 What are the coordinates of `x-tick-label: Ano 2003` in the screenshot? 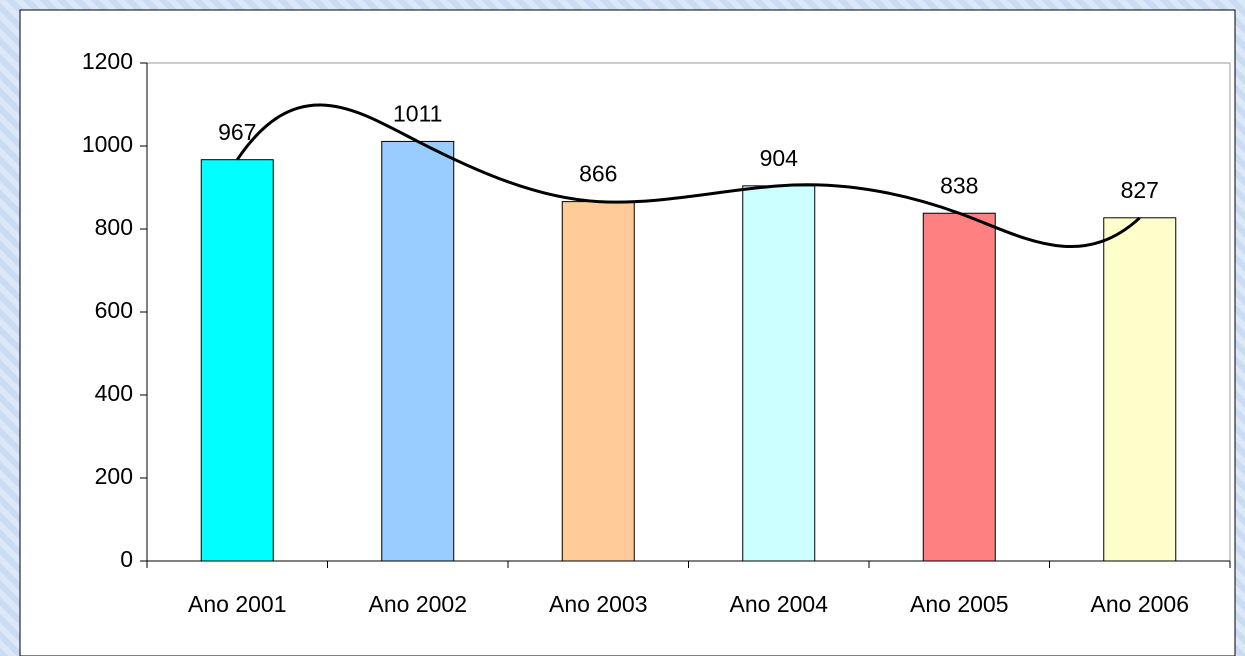 It's located at (598, 604).